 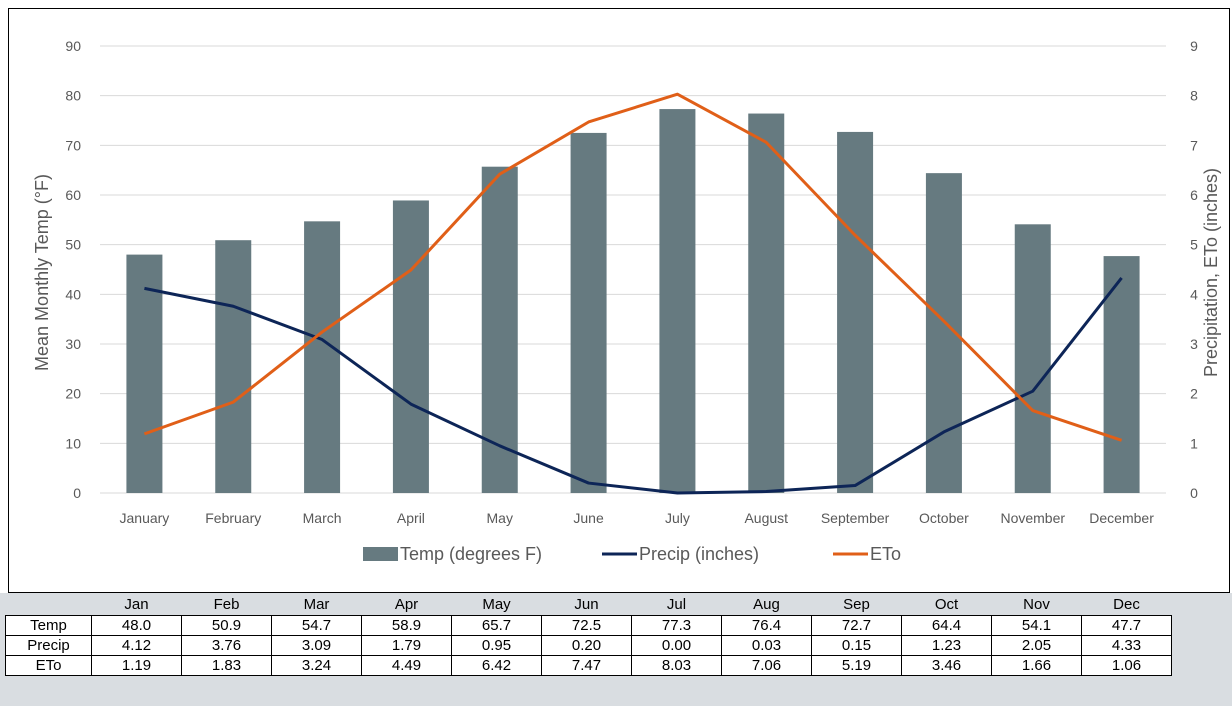 I want to click on y-tick-label: 10, so click(x=73, y=443).